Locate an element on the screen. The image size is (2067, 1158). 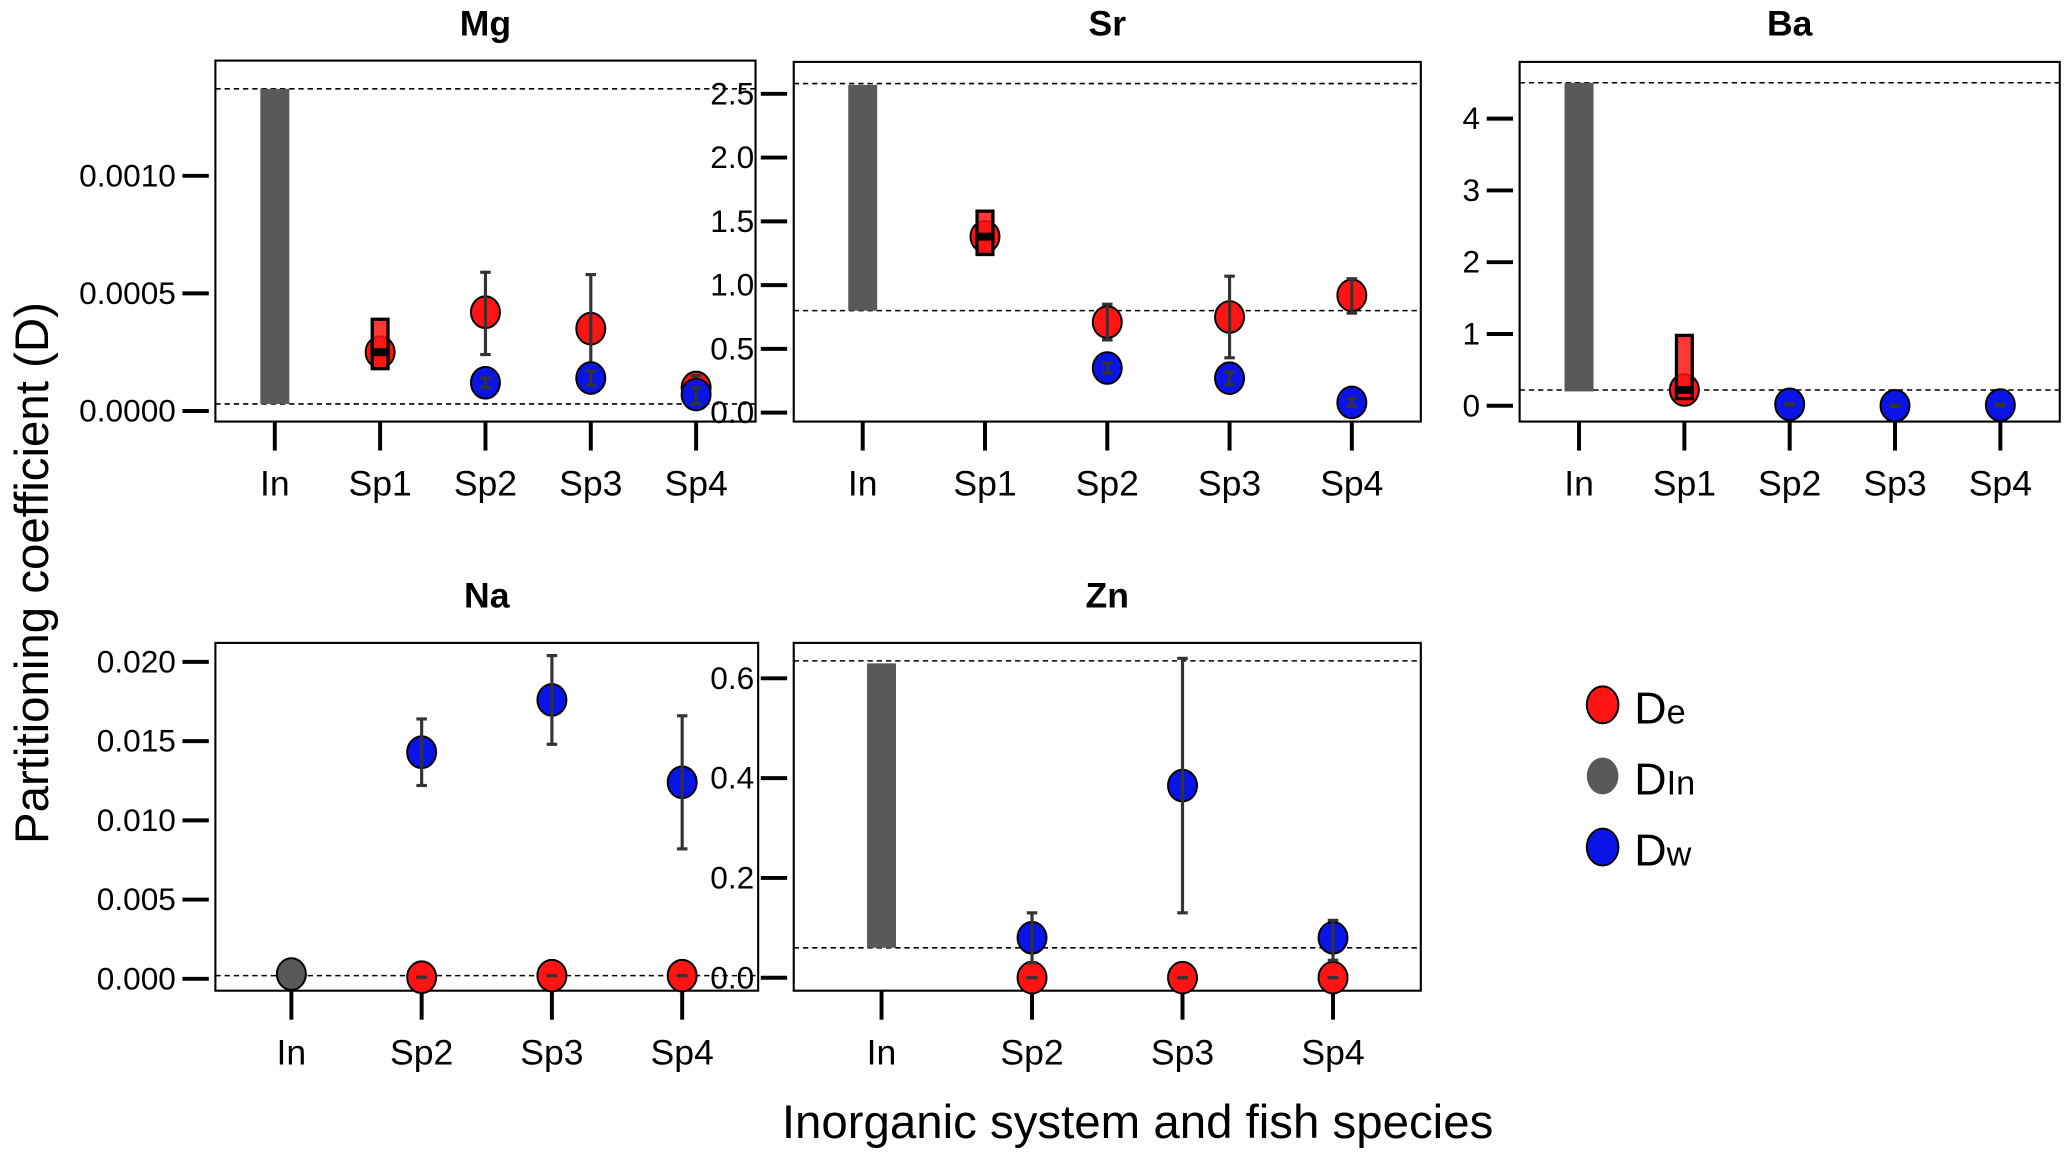
legend-item: De is located at coordinates (1635, 708).